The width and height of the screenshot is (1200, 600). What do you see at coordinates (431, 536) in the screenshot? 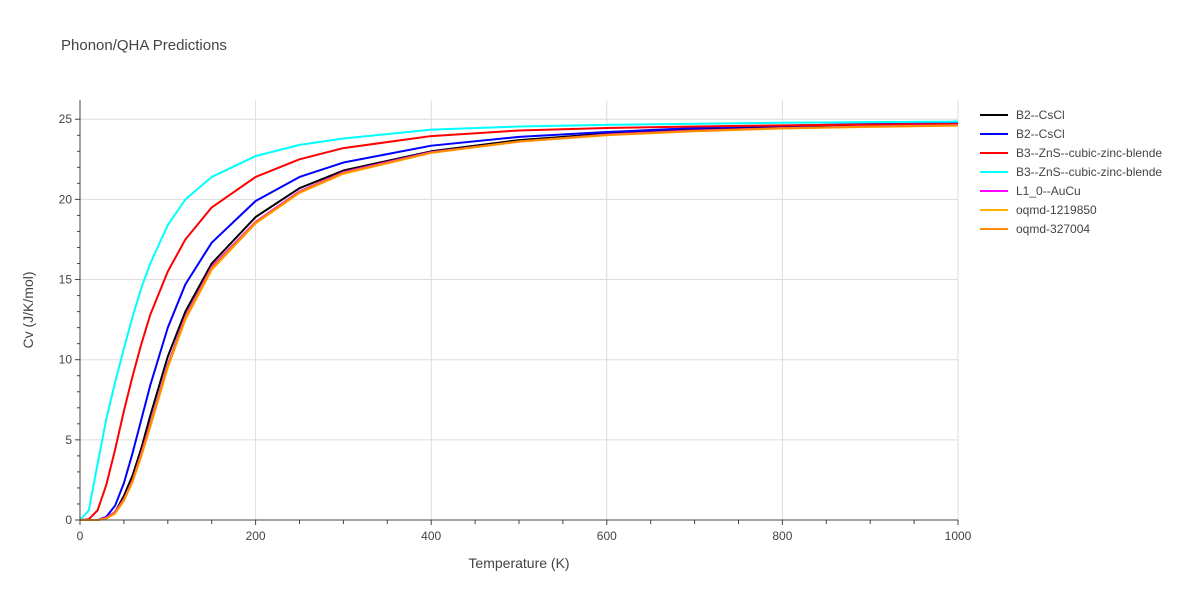
I see `x-tick-label: 400` at bounding box center [431, 536].